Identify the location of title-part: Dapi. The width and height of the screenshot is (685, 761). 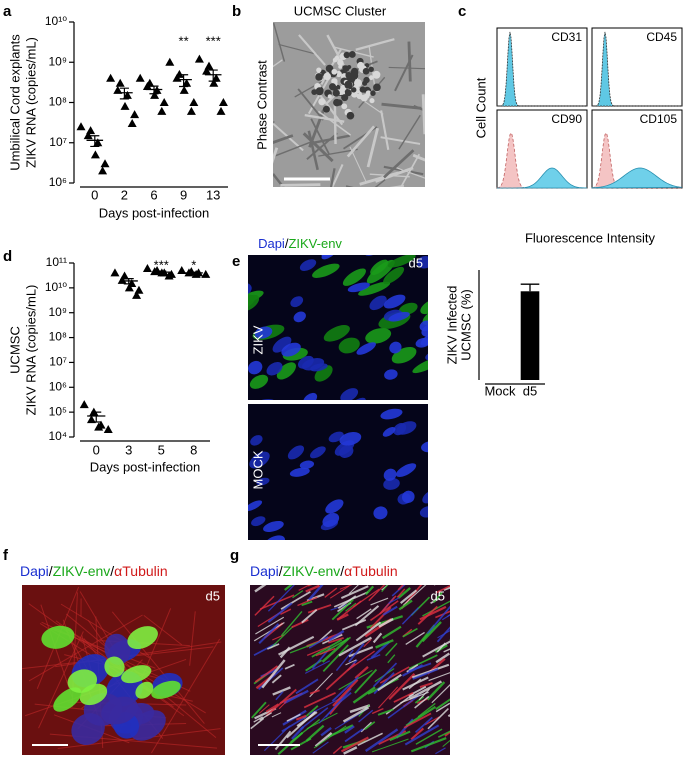
(271, 243).